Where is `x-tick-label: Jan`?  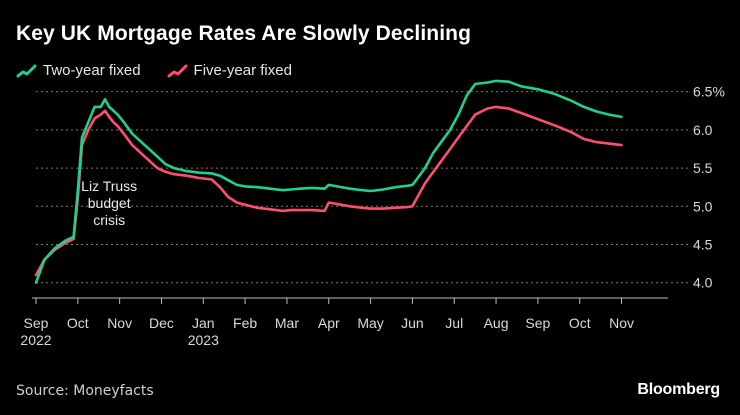 x-tick-label: Jan is located at coordinates (203, 323).